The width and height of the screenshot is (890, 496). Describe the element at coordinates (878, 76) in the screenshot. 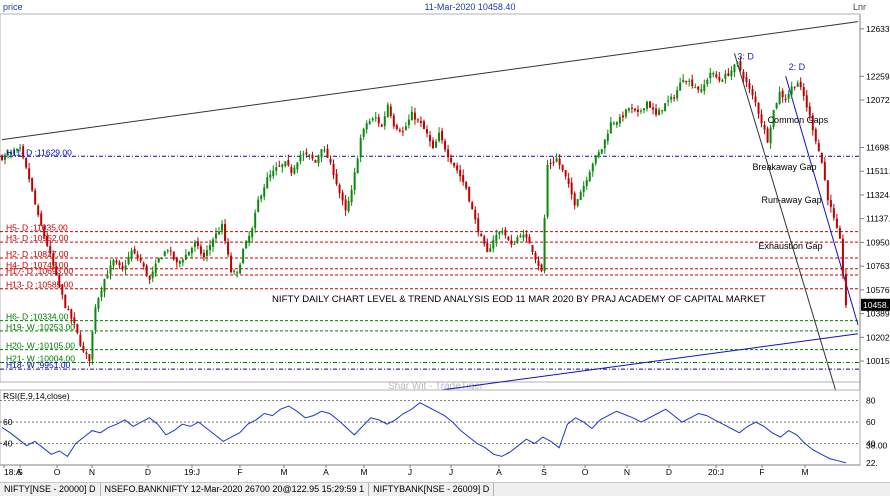

I see `price-tick-label: 12259.` at that location.